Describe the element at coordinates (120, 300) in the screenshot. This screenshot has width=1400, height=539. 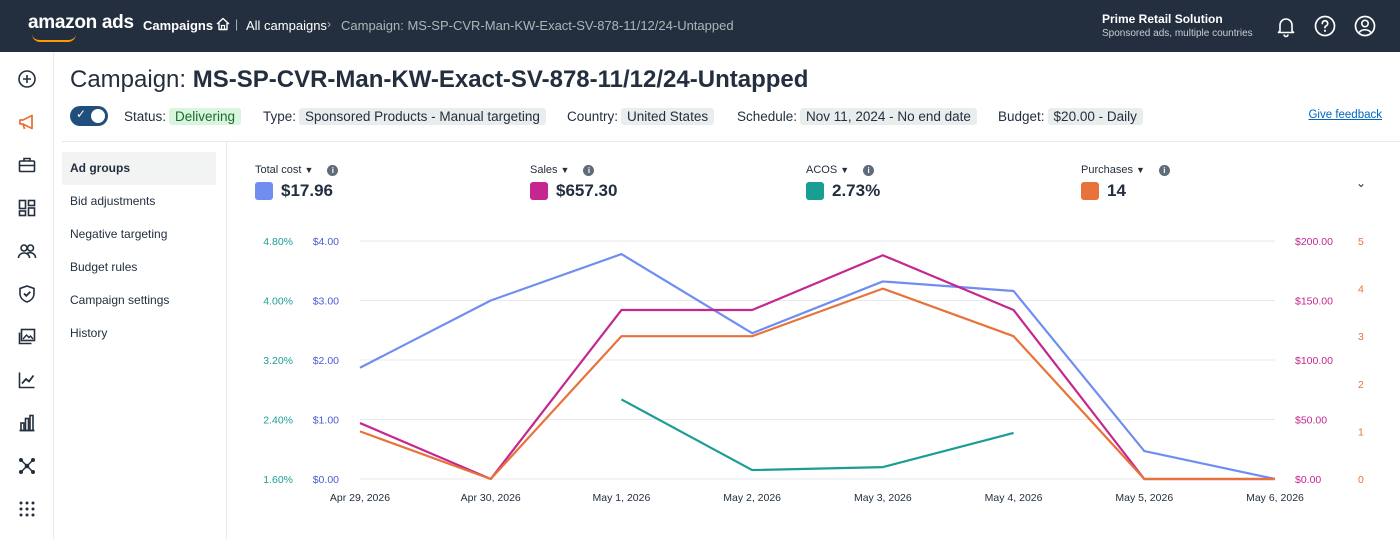
I see `nav-item-campaign-settings: Campaign settings` at that location.